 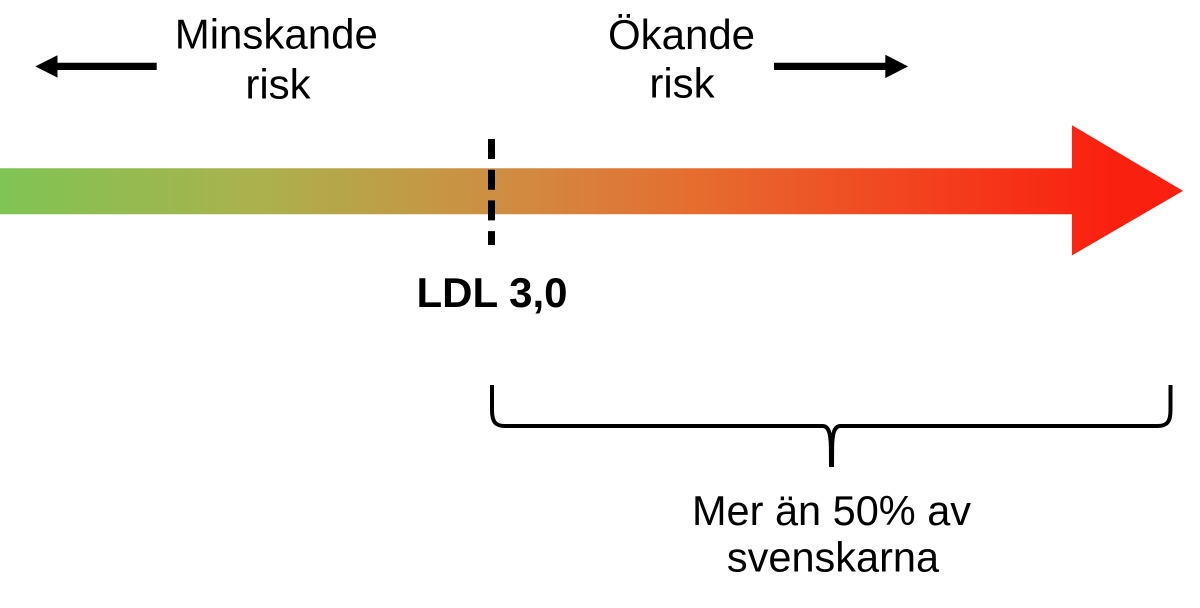 I want to click on svg-text: Mer än 50% av, so click(x=831, y=510).